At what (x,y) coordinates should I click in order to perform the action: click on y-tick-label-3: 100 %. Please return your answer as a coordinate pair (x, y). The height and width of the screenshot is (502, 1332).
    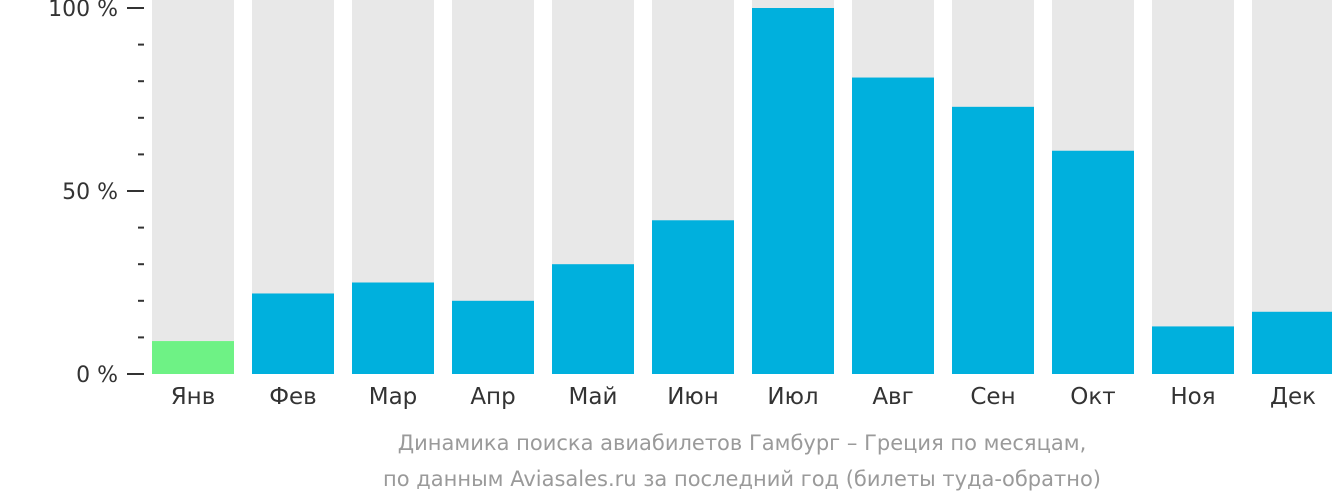
    Looking at the image, I should click on (83, 11).